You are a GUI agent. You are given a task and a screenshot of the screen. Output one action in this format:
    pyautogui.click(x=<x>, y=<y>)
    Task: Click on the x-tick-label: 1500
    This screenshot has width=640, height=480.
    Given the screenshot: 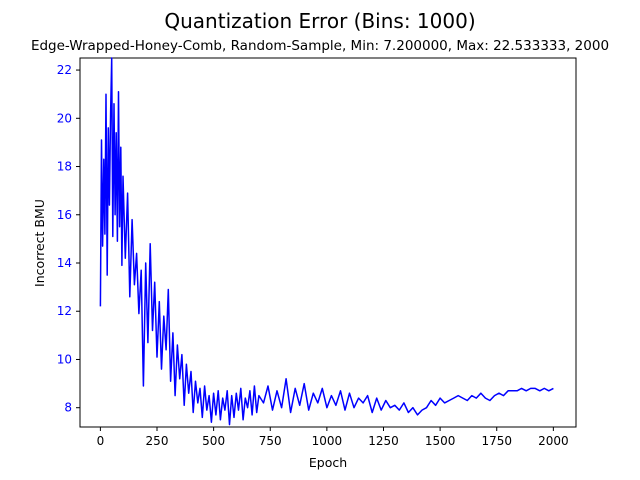 What is the action you would take?
    pyautogui.click(x=440, y=441)
    